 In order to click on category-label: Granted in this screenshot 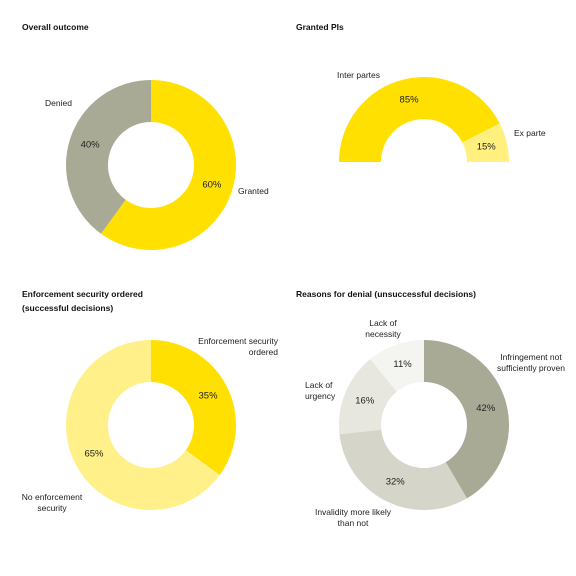, I will do `click(253, 191)`.